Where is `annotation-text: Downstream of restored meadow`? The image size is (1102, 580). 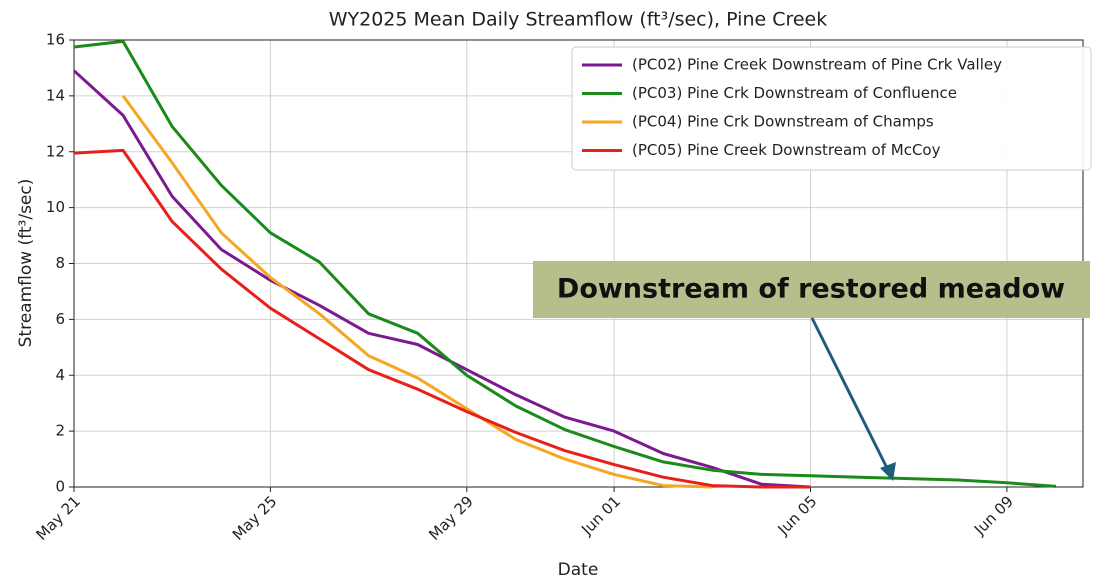
annotation-text: Downstream of restored meadow is located at coordinates (811, 289).